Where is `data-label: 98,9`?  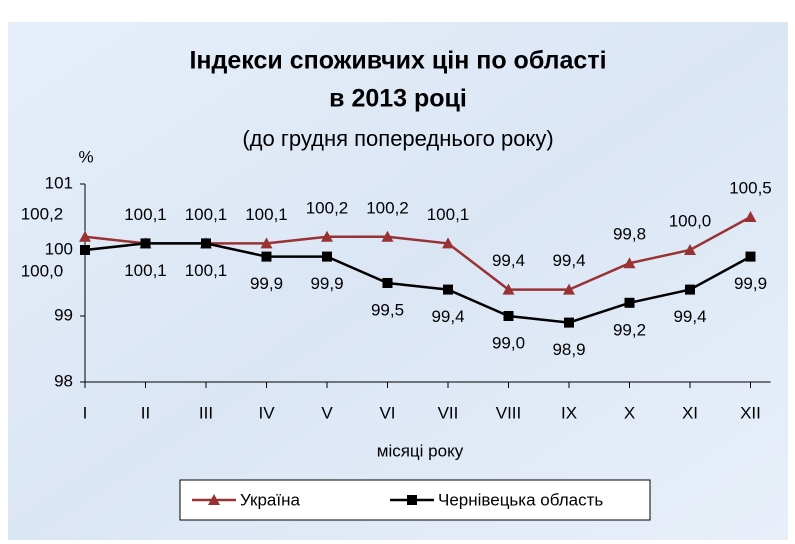
data-label: 98,9 is located at coordinates (568, 349).